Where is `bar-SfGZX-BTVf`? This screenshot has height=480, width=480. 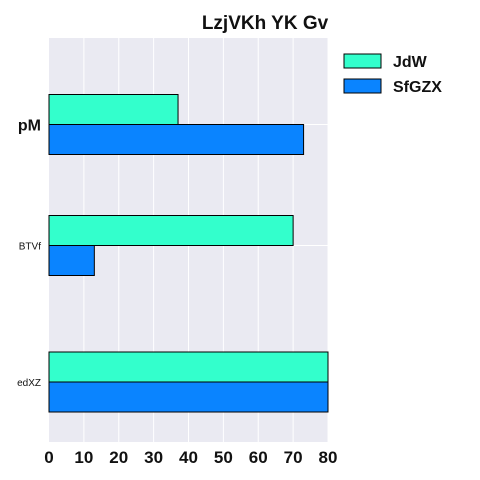
bar-SfGZX-BTVf is located at coordinates (71, 260).